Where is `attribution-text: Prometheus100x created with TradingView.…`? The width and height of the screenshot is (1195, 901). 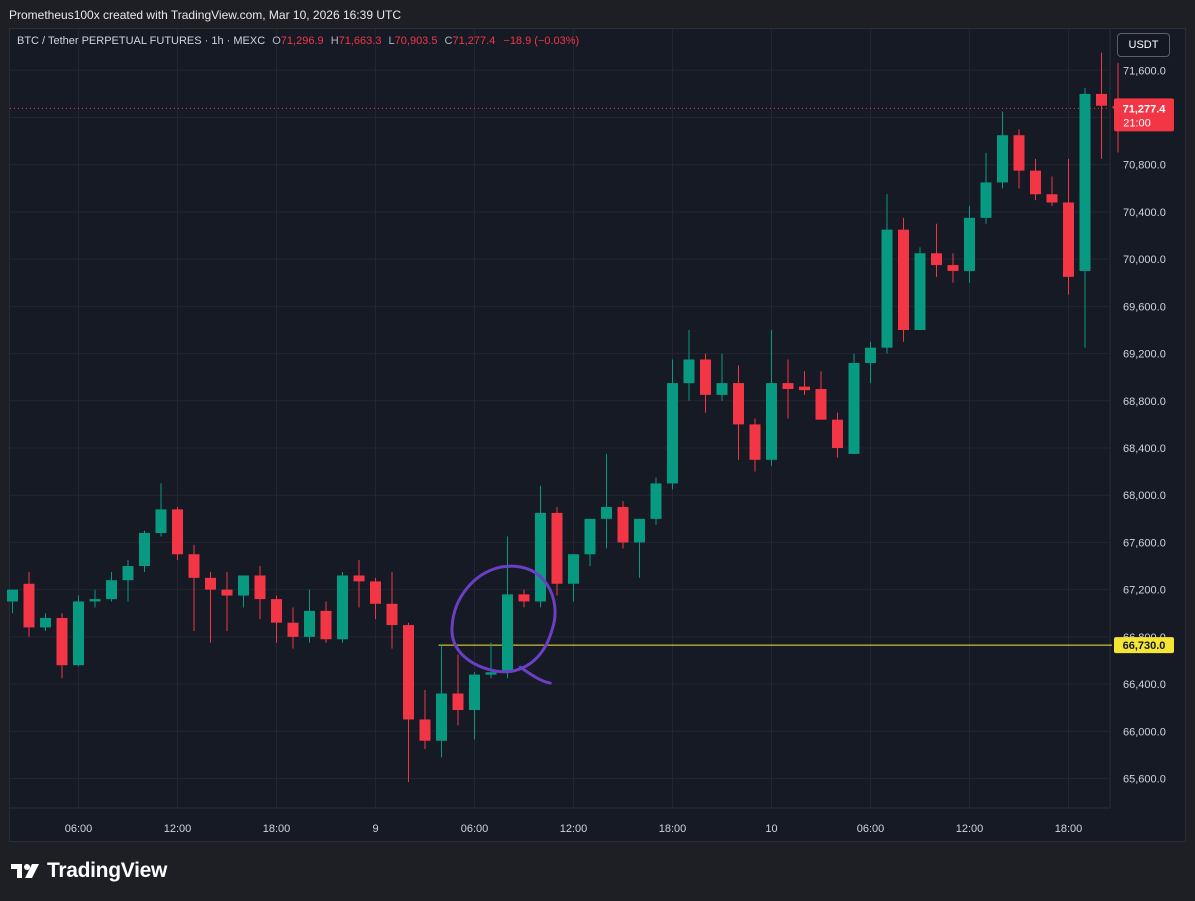 attribution-text: Prometheus100x created with TradingView.… is located at coordinates (205, 15).